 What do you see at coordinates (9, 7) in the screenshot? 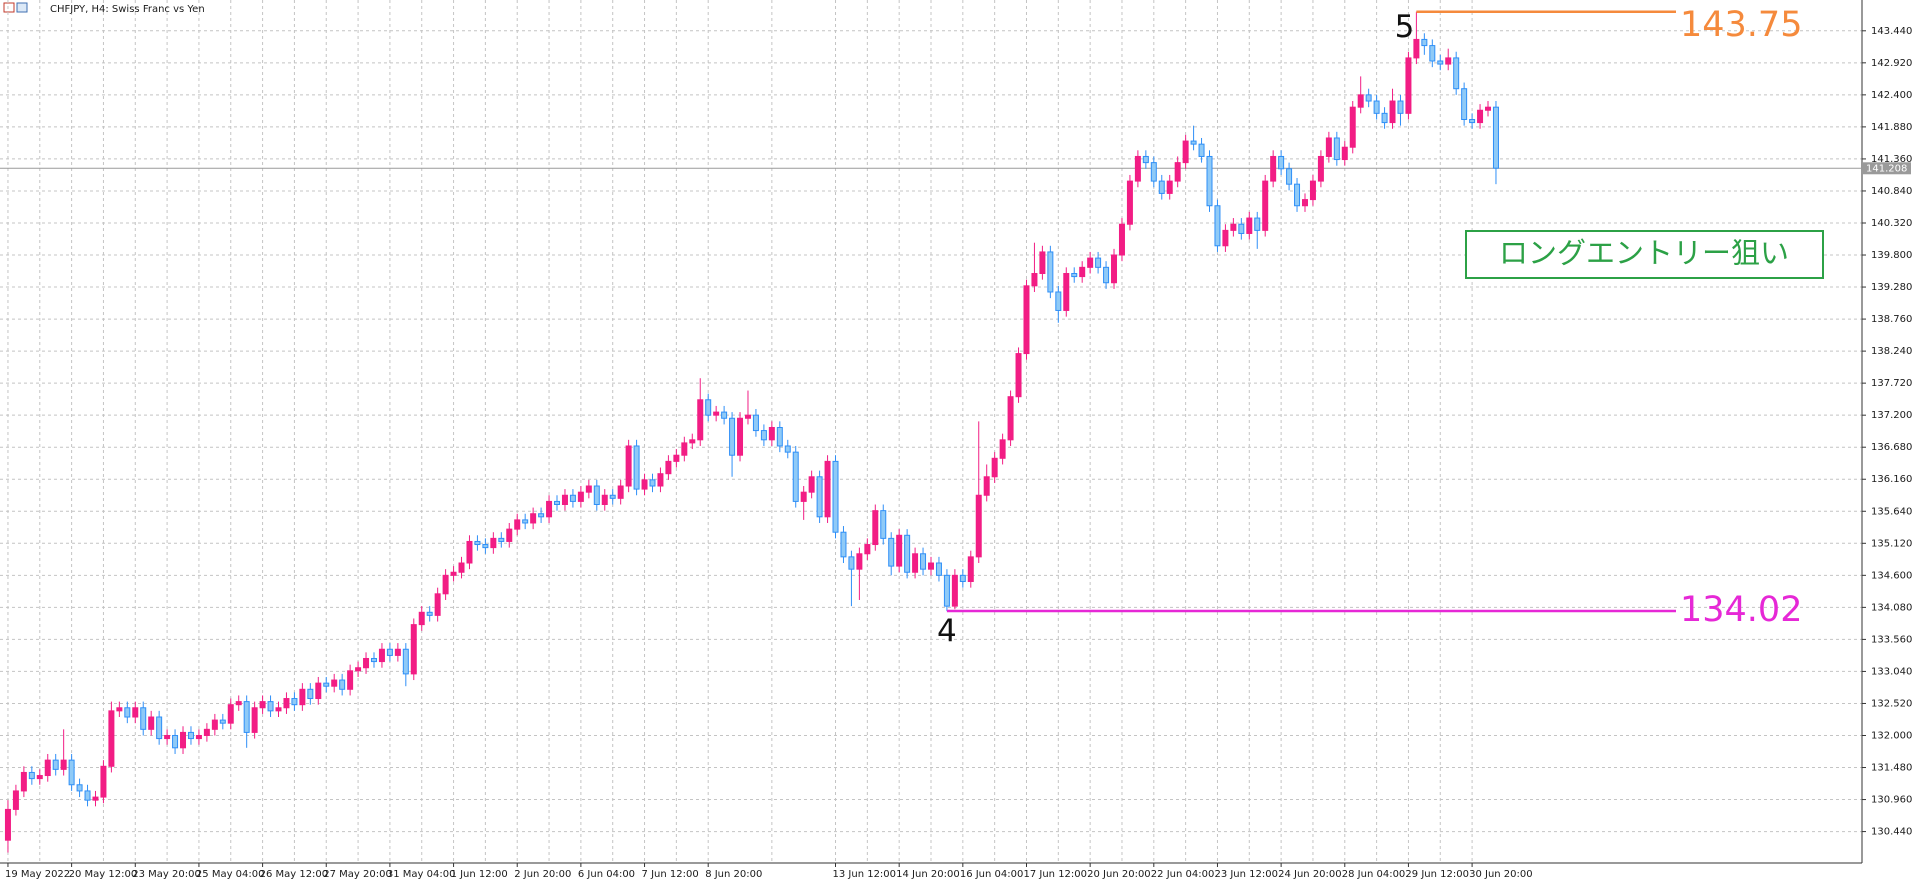
I see `menu-icon` at bounding box center [9, 7].